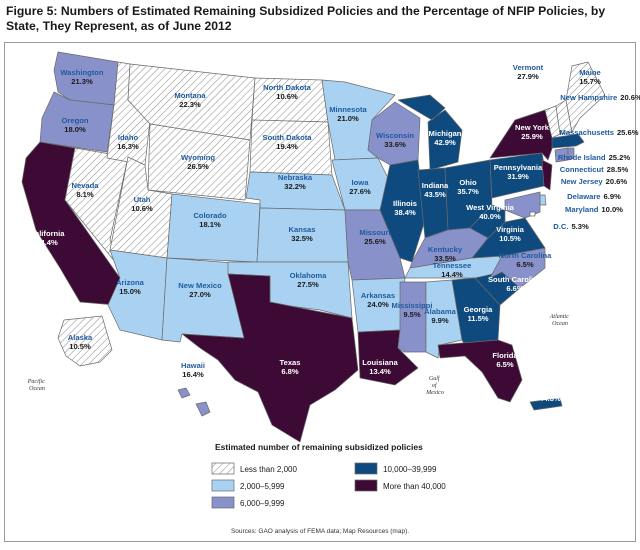 This screenshot has height=550, width=640. Describe the element at coordinates (599, 132) in the screenshot. I see `state-label-massachusetts: Massachusetts 25.6%` at that location.